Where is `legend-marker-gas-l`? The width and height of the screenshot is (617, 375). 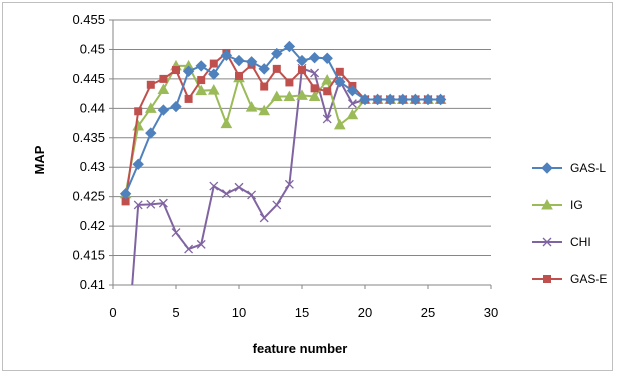 legend-marker-gas-l is located at coordinates (547, 168).